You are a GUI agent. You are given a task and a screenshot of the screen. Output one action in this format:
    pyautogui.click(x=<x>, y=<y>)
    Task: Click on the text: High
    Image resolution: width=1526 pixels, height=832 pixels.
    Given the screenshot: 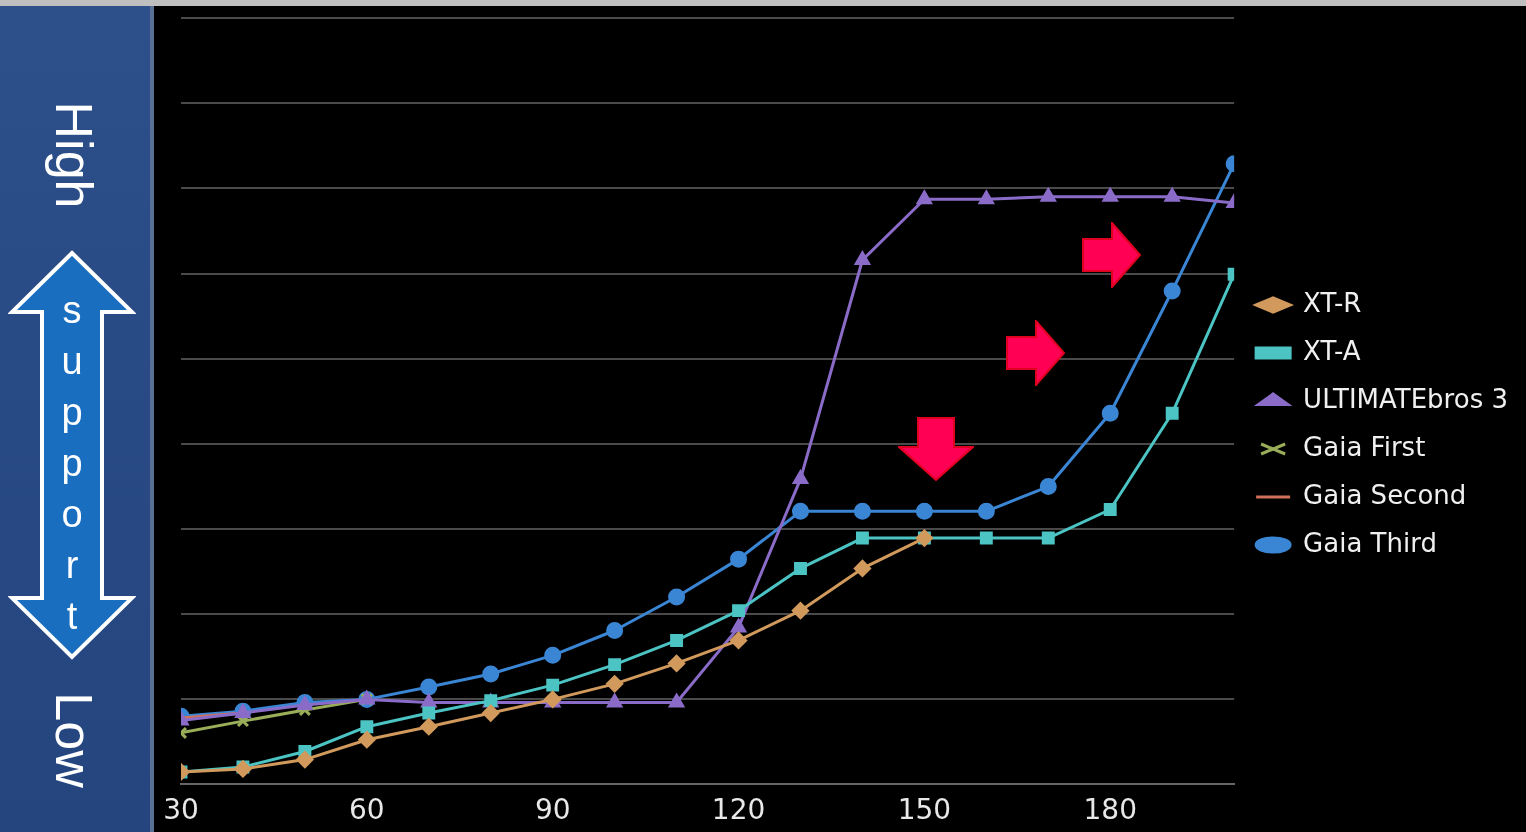 What is the action you would take?
    pyautogui.click(x=74, y=155)
    